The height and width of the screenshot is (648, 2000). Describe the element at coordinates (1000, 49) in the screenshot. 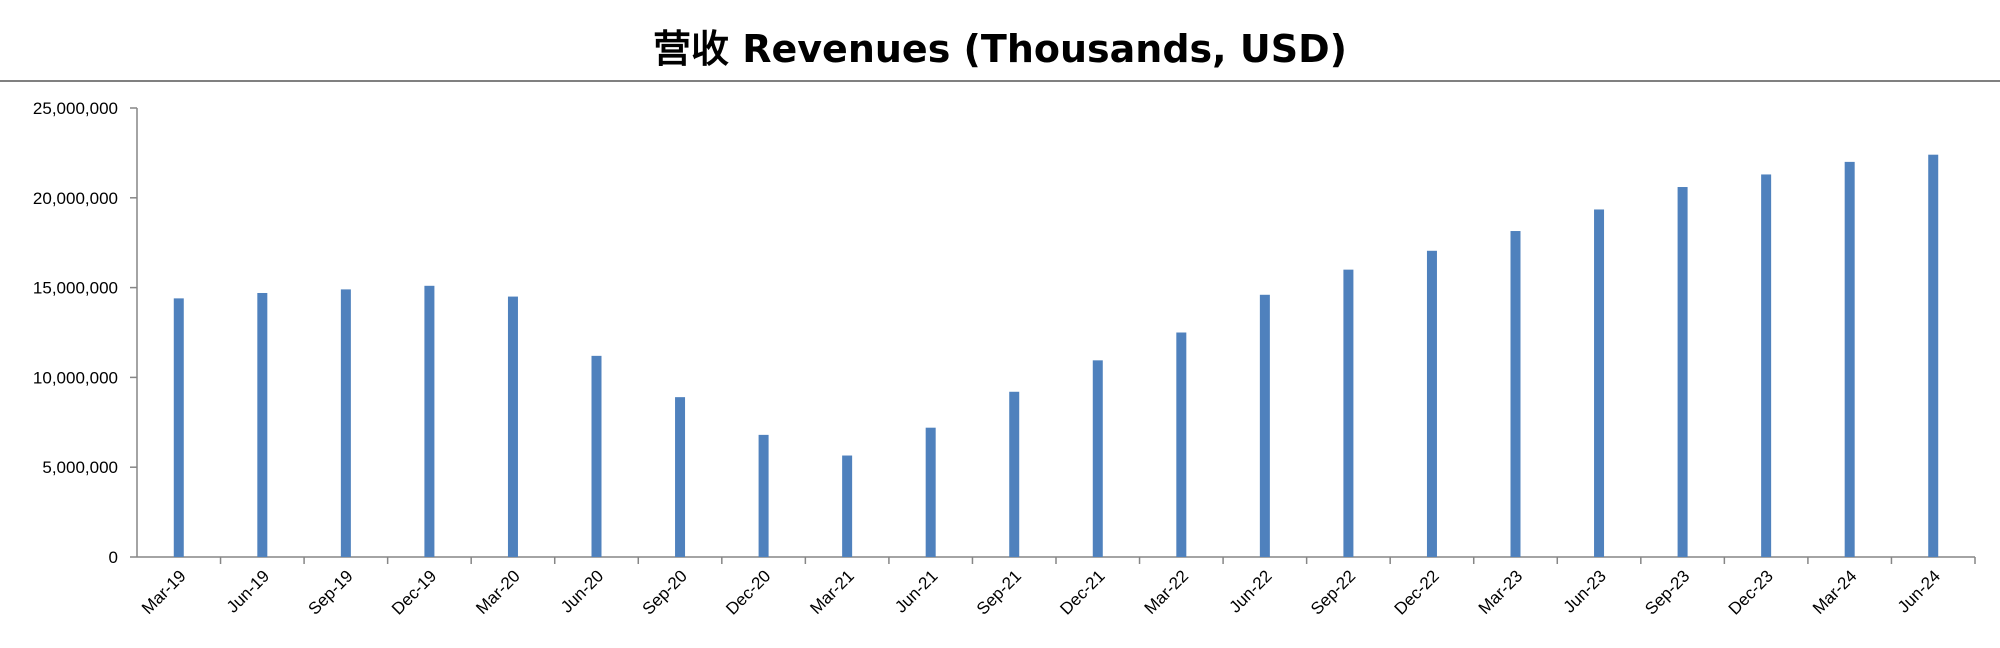

I see `chart-title: 营收 Revenues (Thousands, USD)` at that location.